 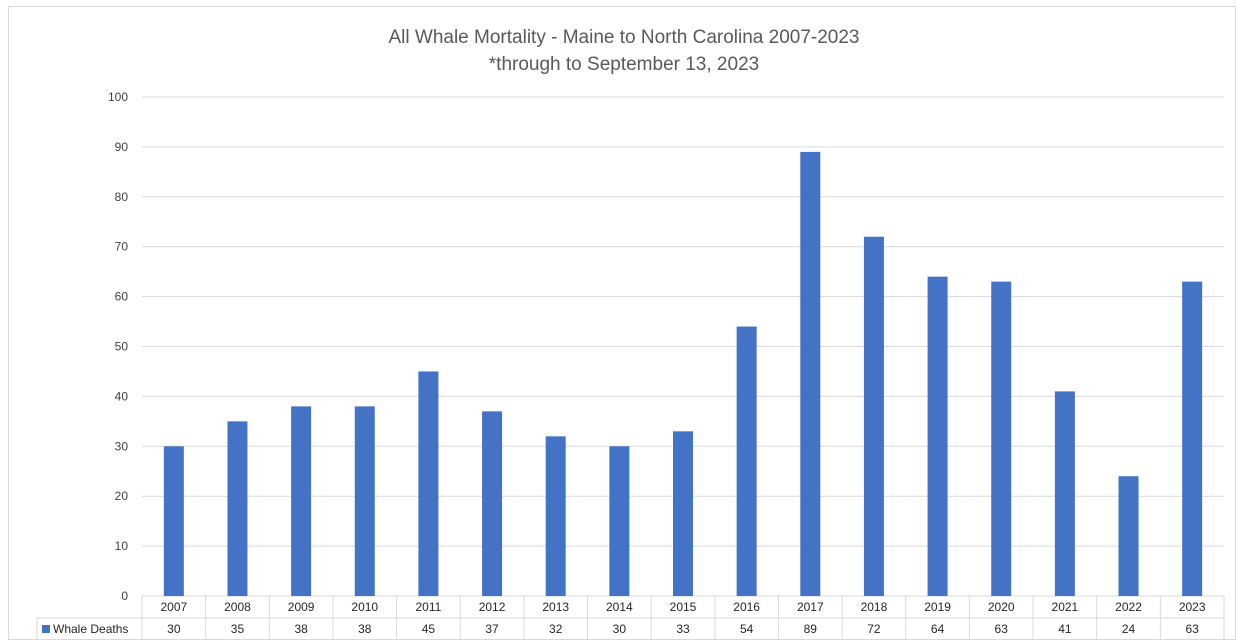 I want to click on y-tick-label: 90, so click(x=122, y=147).